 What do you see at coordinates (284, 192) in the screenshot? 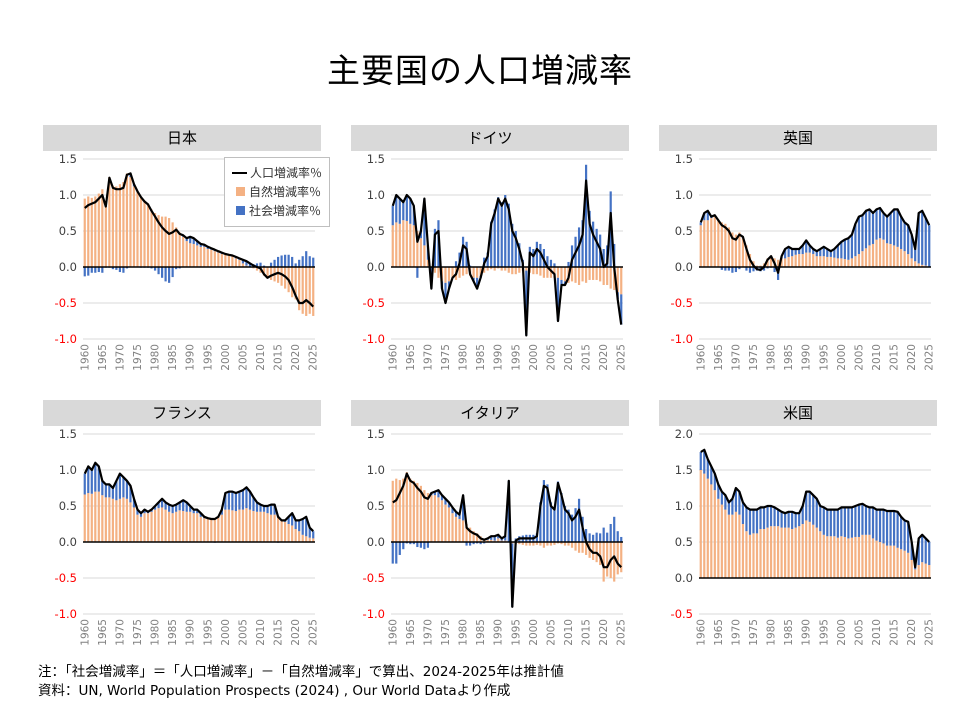
I see `legend-label-natural: 自然増減率％` at bounding box center [284, 192].